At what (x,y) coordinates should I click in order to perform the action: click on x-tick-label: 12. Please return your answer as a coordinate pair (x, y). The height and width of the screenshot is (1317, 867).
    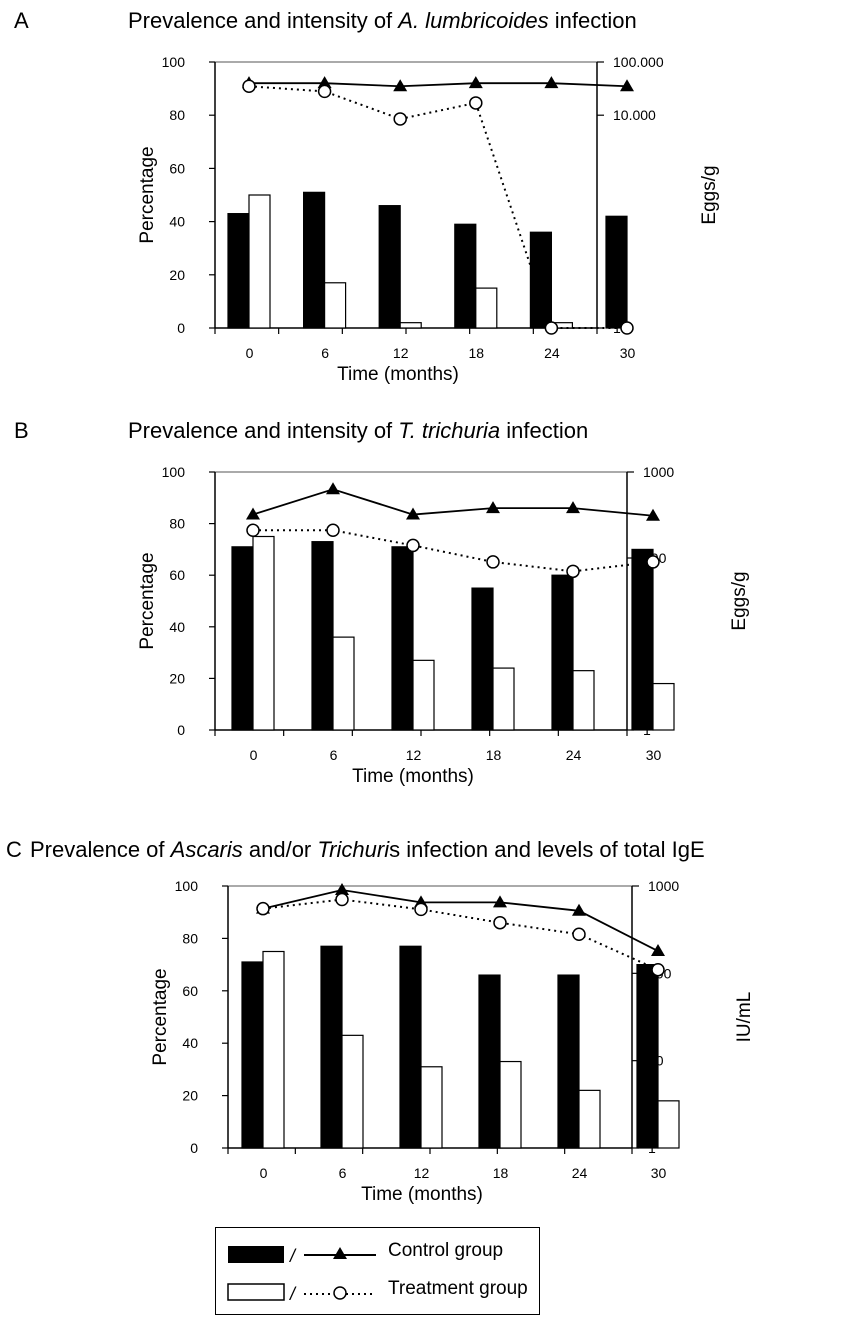
    Looking at the image, I should click on (422, 1173).